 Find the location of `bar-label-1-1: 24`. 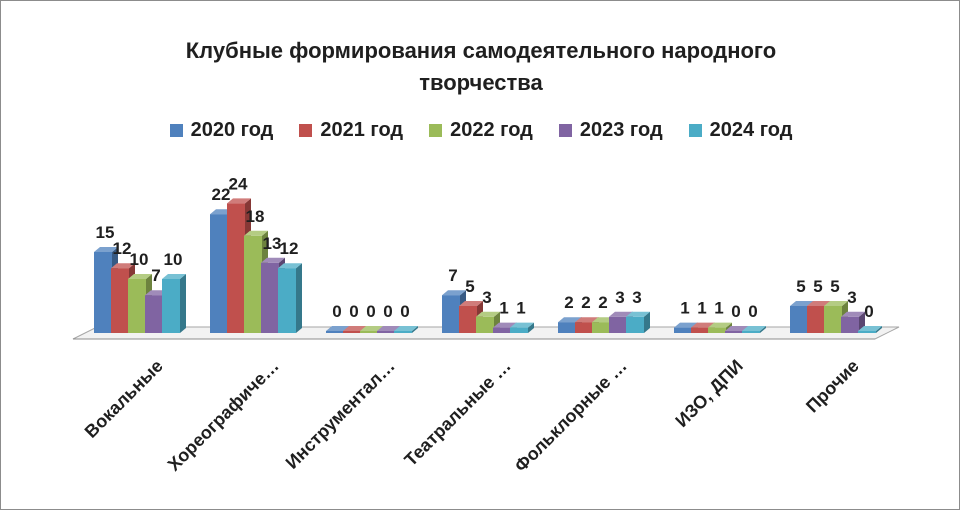

bar-label-1-1: 24 is located at coordinates (238, 183).